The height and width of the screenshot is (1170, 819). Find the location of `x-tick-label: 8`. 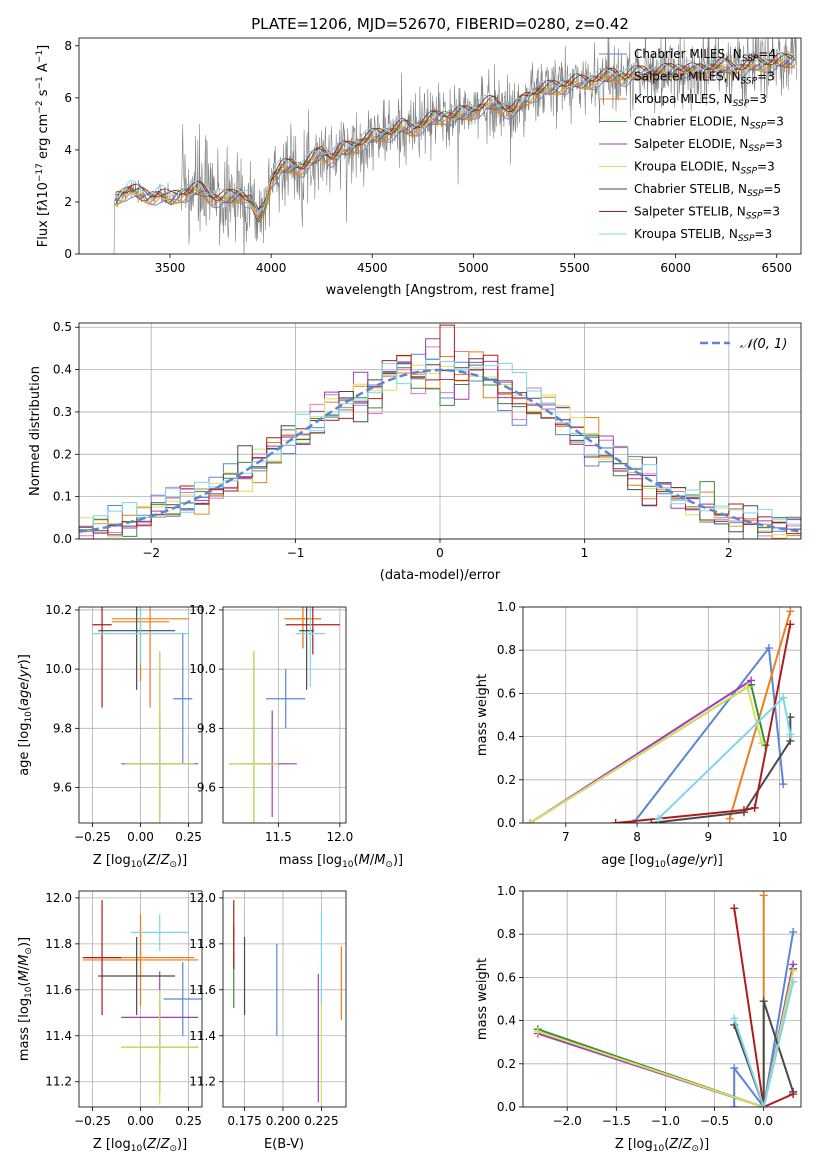

x-tick-label: 8 is located at coordinates (637, 837).